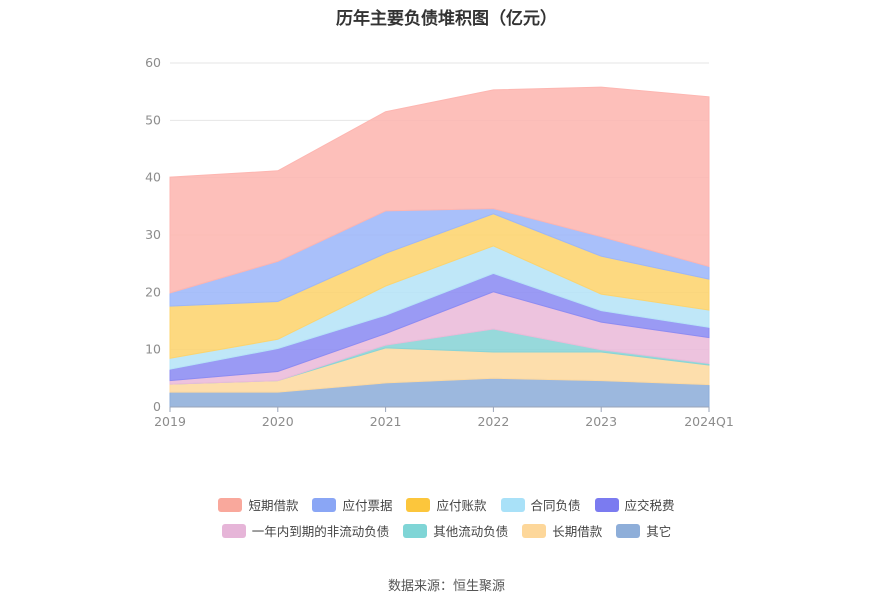 The height and width of the screenshot is (603, 893). What do you see at coordinates (153, 119) in the screenshot?
I see `y-tick-label: 50` at bounding box center [153, 119].